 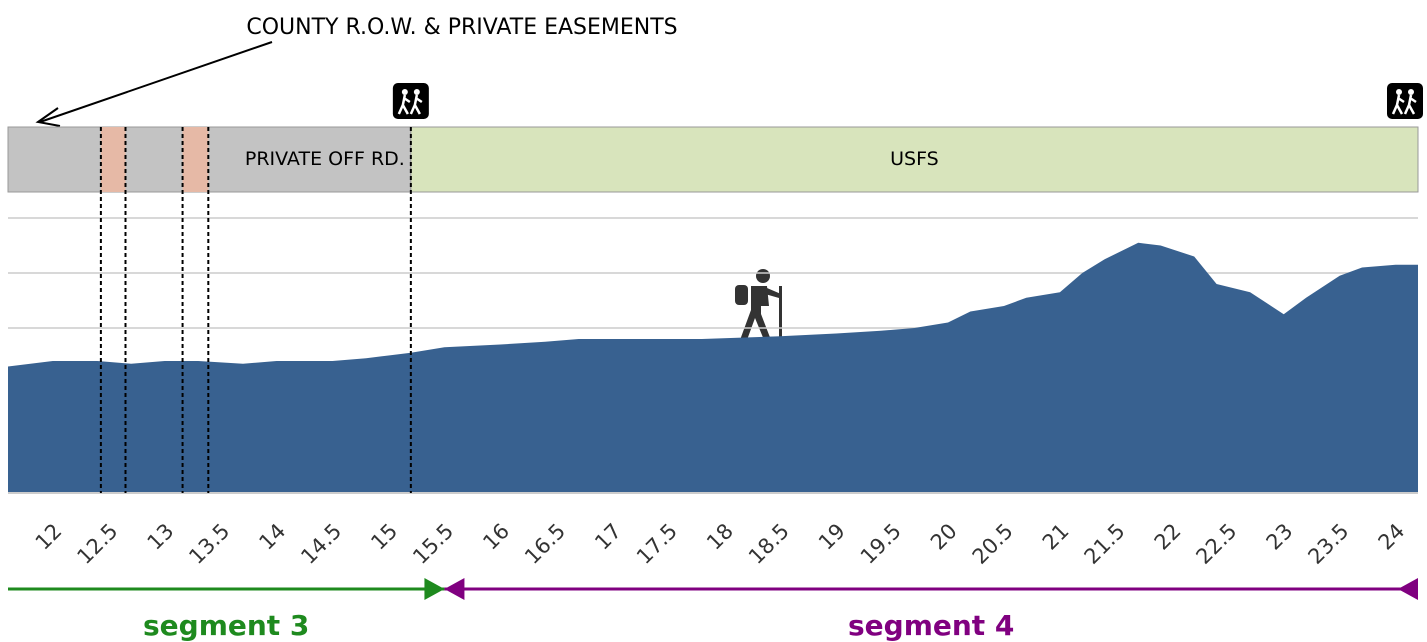 I want to click on x-tick-label: 21, so click(x=1056, y=537).